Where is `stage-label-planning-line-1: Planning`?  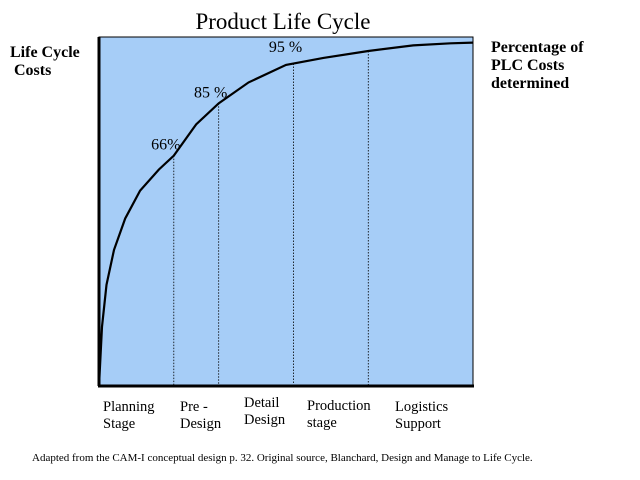 stage-label-planning-line-1: Planning is located at coordinates (129, 407).